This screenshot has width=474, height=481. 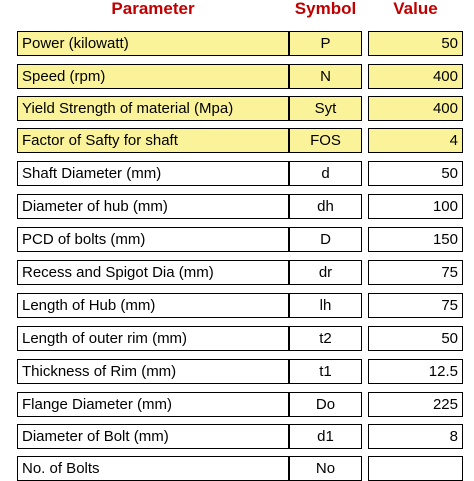 What do you see at coordinates (415, 468) in the screenshot?
I see `value-cell` at bounding box center [415, 468].